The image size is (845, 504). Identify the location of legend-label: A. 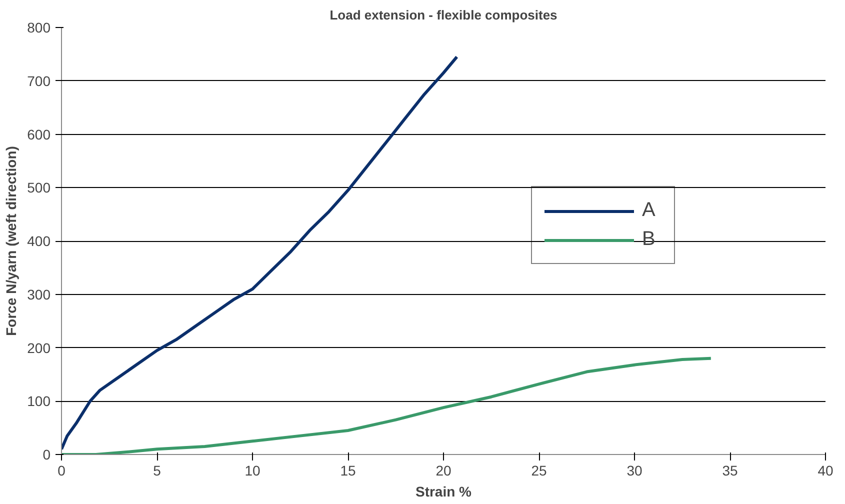
(649, 210).